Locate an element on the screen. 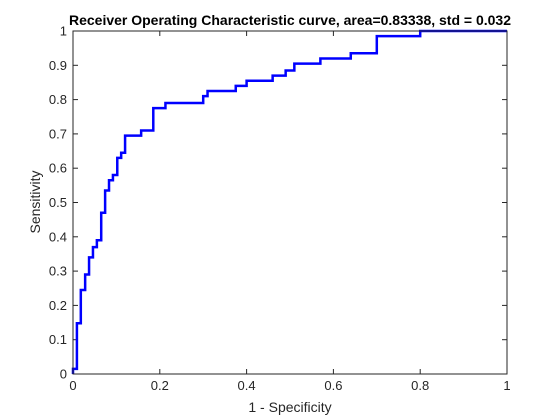 This screenshot has width=560, height=420. y-tick-label: 0.3 is located at coordinates (58, 271).